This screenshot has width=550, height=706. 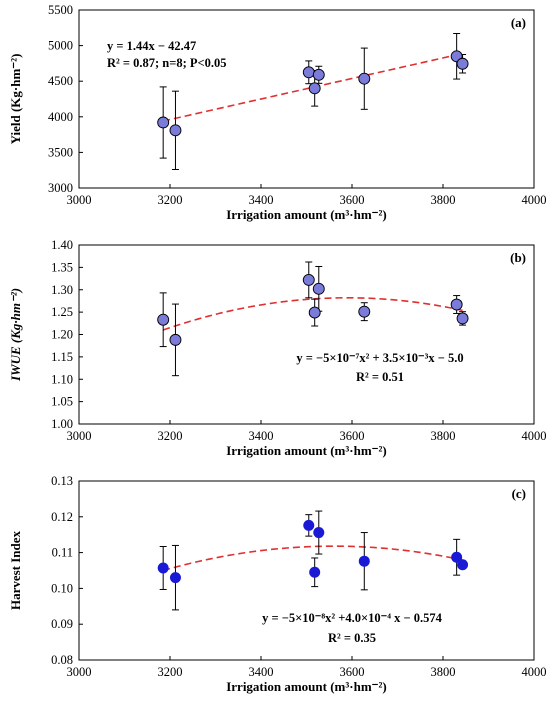 I want to click on y-tick-label: 0.12, so click(x=62, y=517).